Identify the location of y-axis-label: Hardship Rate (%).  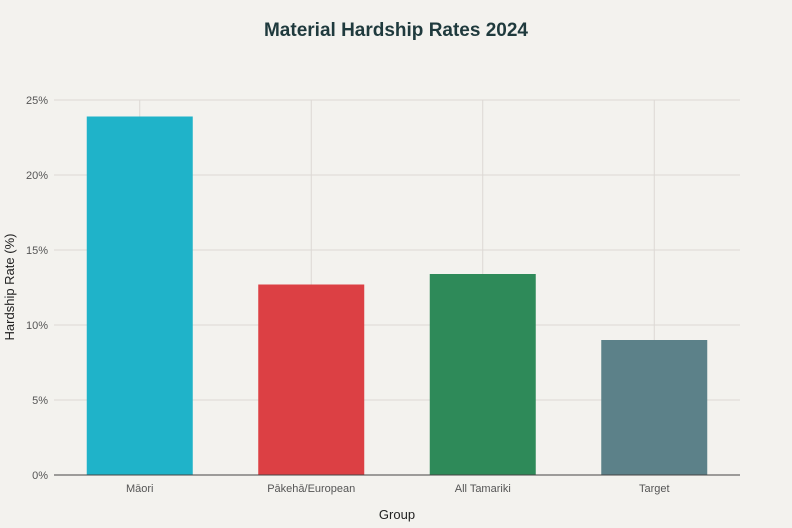
(9, 287).